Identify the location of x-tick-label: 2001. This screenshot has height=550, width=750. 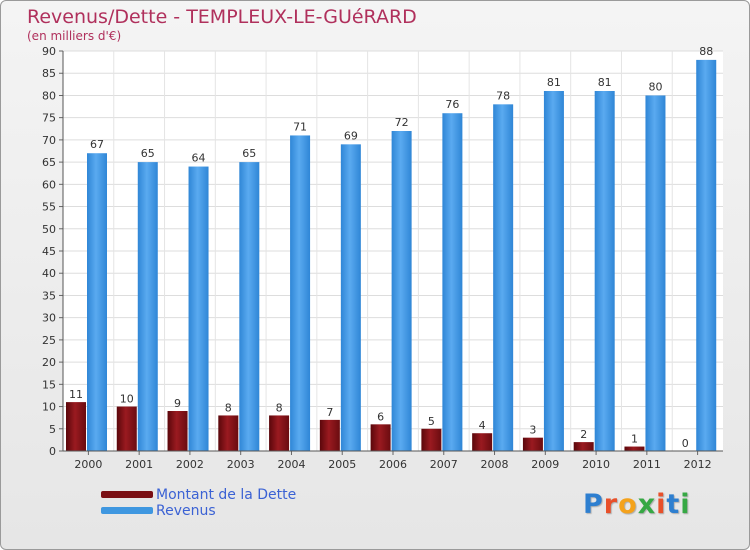
(139, 464).